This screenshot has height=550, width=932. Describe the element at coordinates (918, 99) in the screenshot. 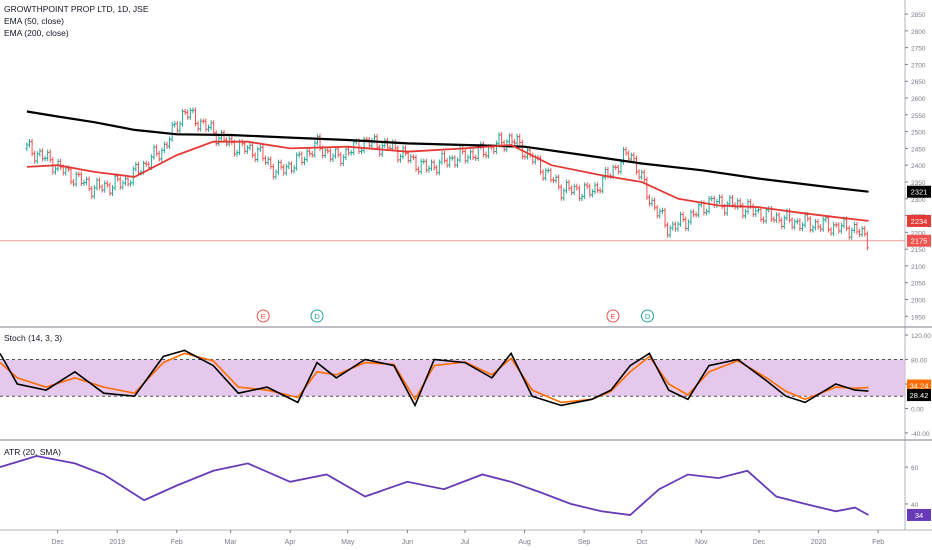

I see `price-tick-label: 2600` at that location.